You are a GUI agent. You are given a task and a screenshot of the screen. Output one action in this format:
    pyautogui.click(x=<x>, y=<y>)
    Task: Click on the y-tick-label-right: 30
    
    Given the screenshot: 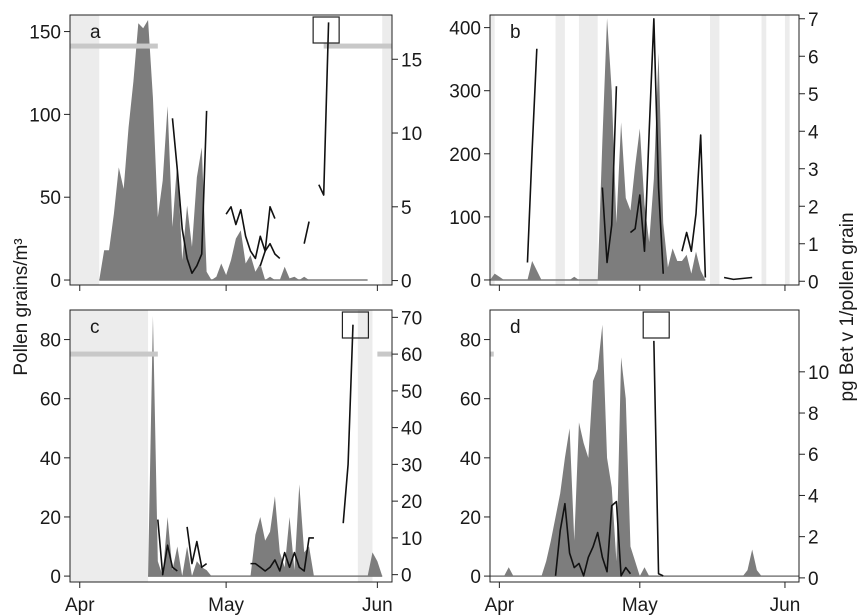 What is the action you would take?
    pyautogui.click(x=411, y=465)
    